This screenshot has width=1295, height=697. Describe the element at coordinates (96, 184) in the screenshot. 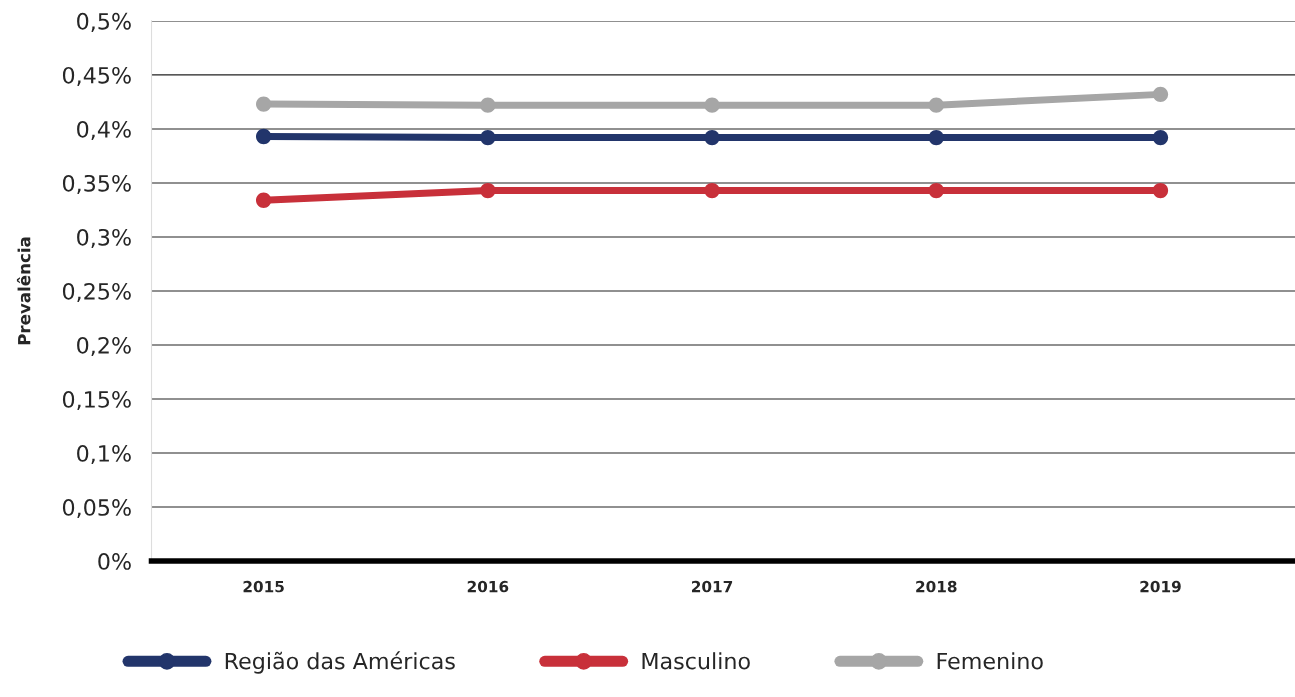

I see `y-tick-label: 0,35%` at that location.